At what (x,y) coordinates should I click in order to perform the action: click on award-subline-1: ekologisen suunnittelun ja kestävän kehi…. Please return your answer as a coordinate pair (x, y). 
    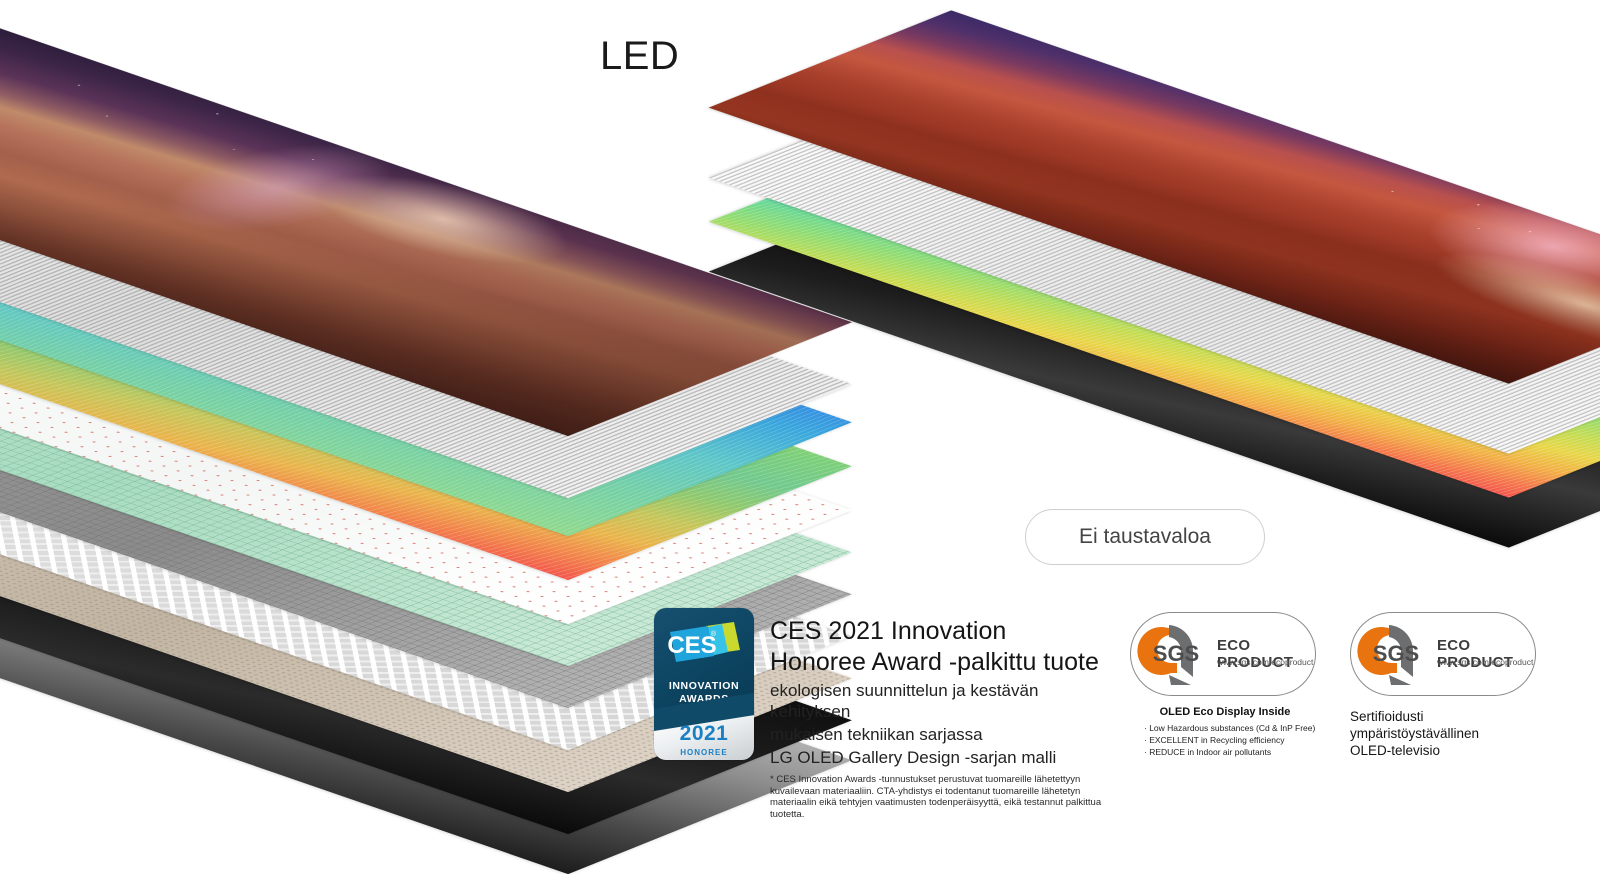
    Looking at the image, I should click on (904, 701).